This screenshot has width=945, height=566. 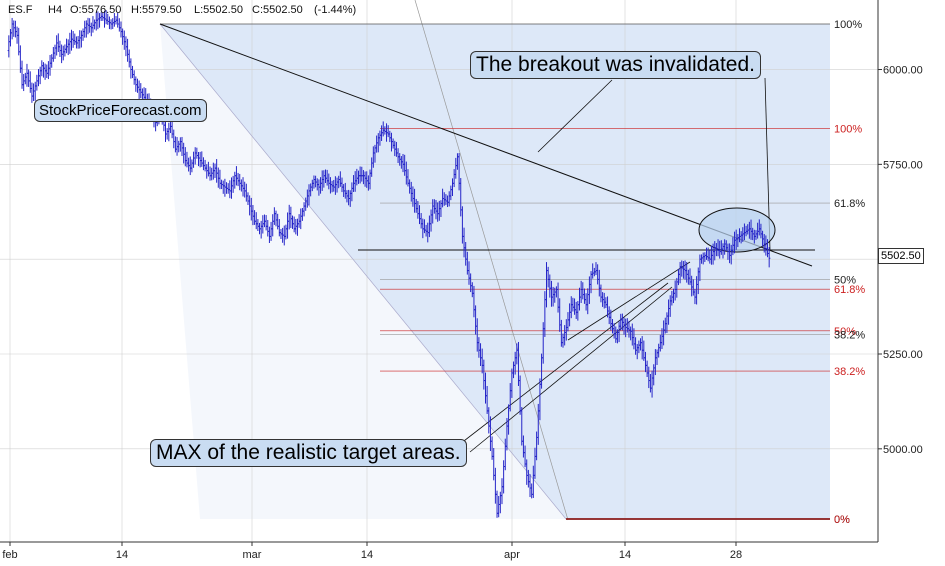 What do you see at coordinates (335, 10) in the screenshot?
I see `header-change: (-1.44%)` at bounding box center [335, 10].